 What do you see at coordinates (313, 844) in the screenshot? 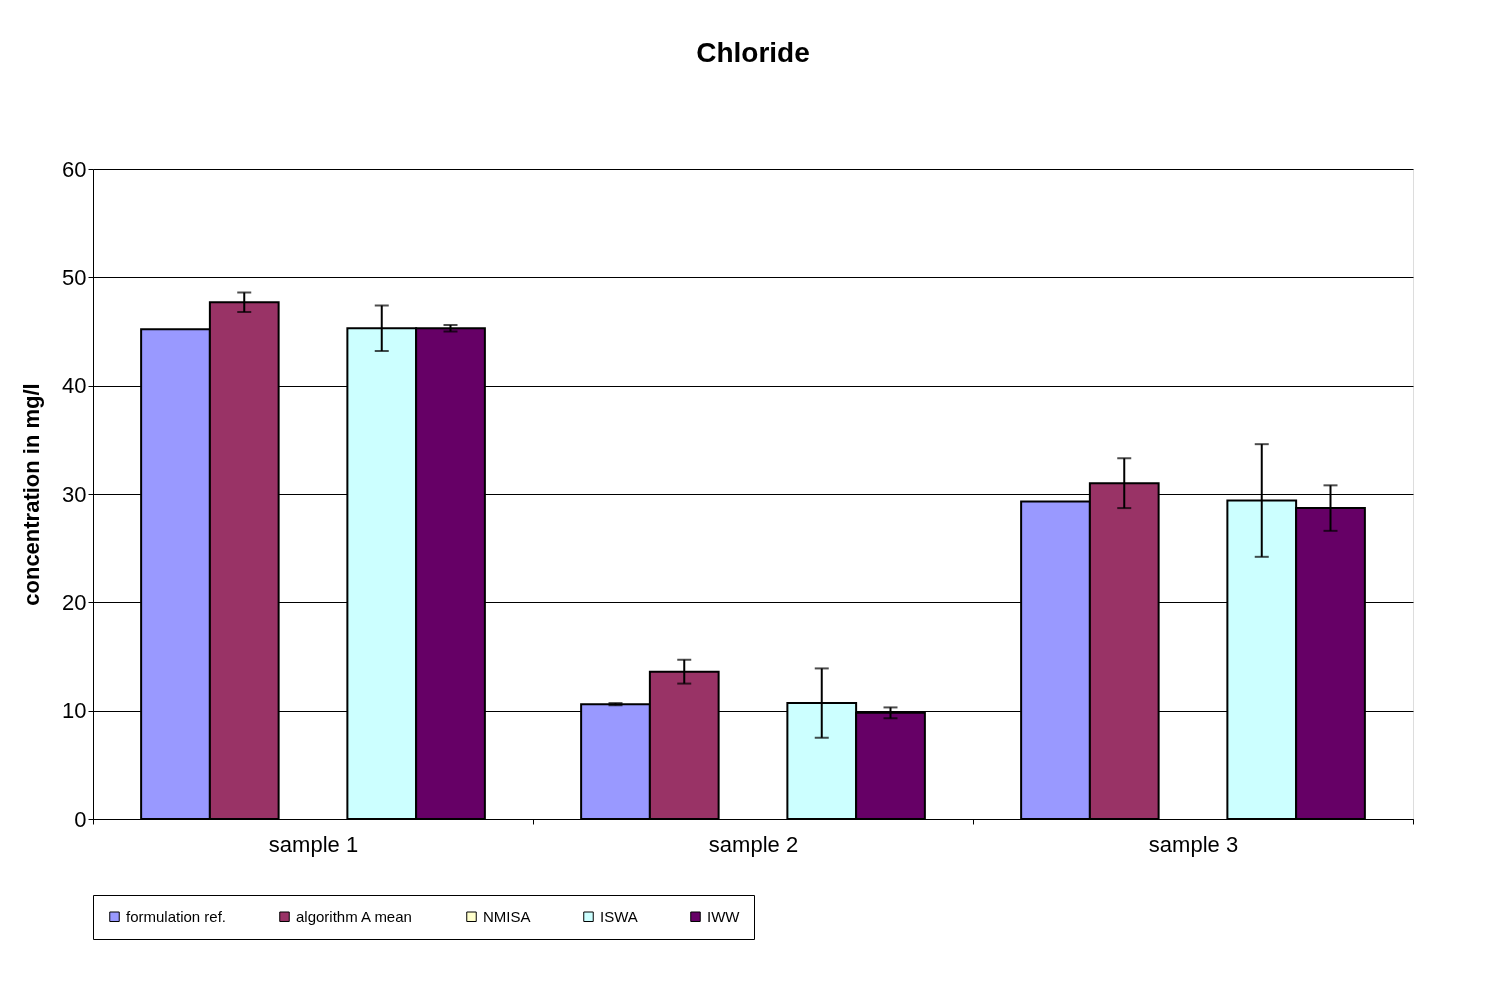
I see `x-tick-label: sample 1` at bounding box center [313, 844].